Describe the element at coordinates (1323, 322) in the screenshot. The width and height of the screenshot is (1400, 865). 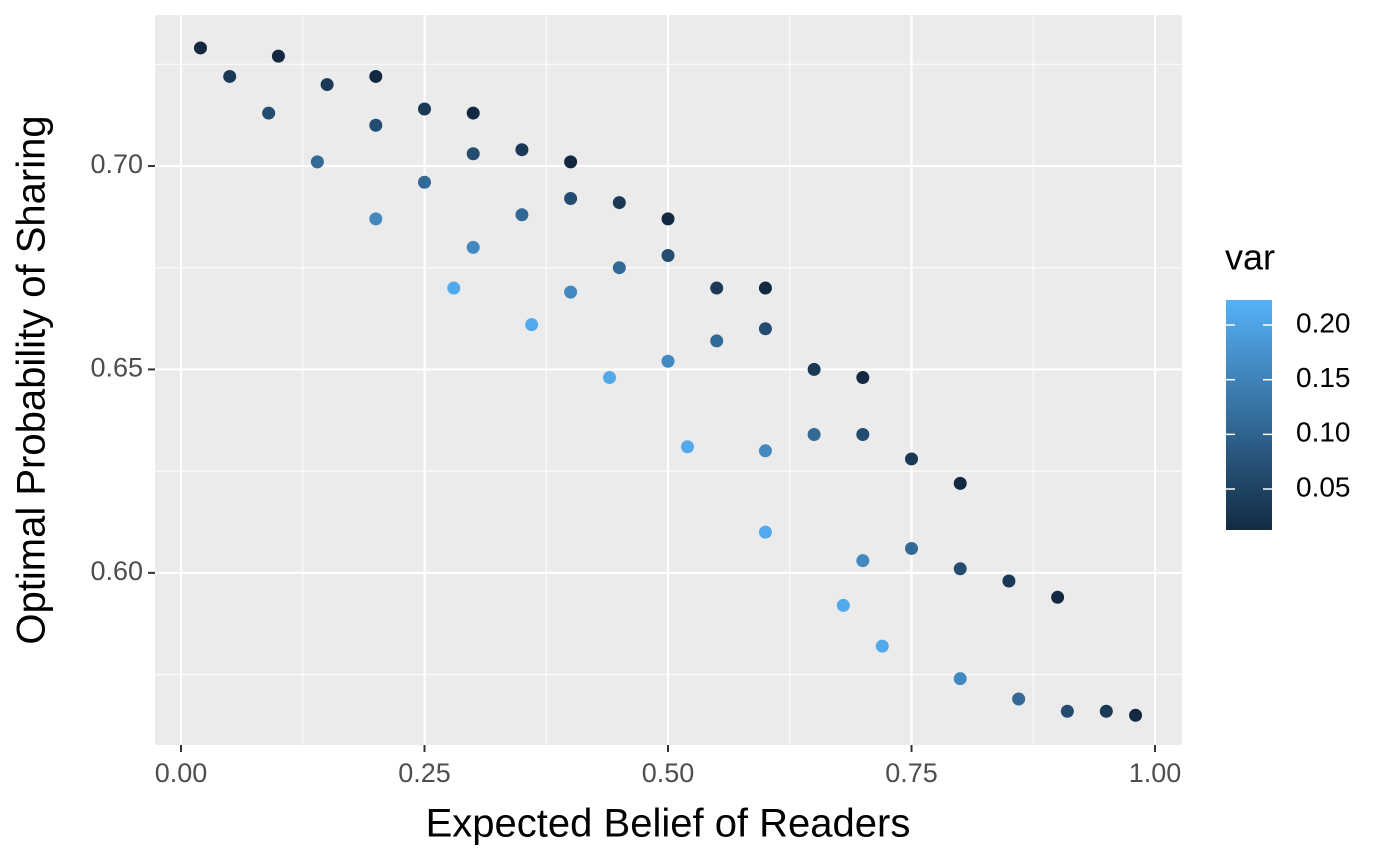
I see `legend-label: 0.20` at that location.